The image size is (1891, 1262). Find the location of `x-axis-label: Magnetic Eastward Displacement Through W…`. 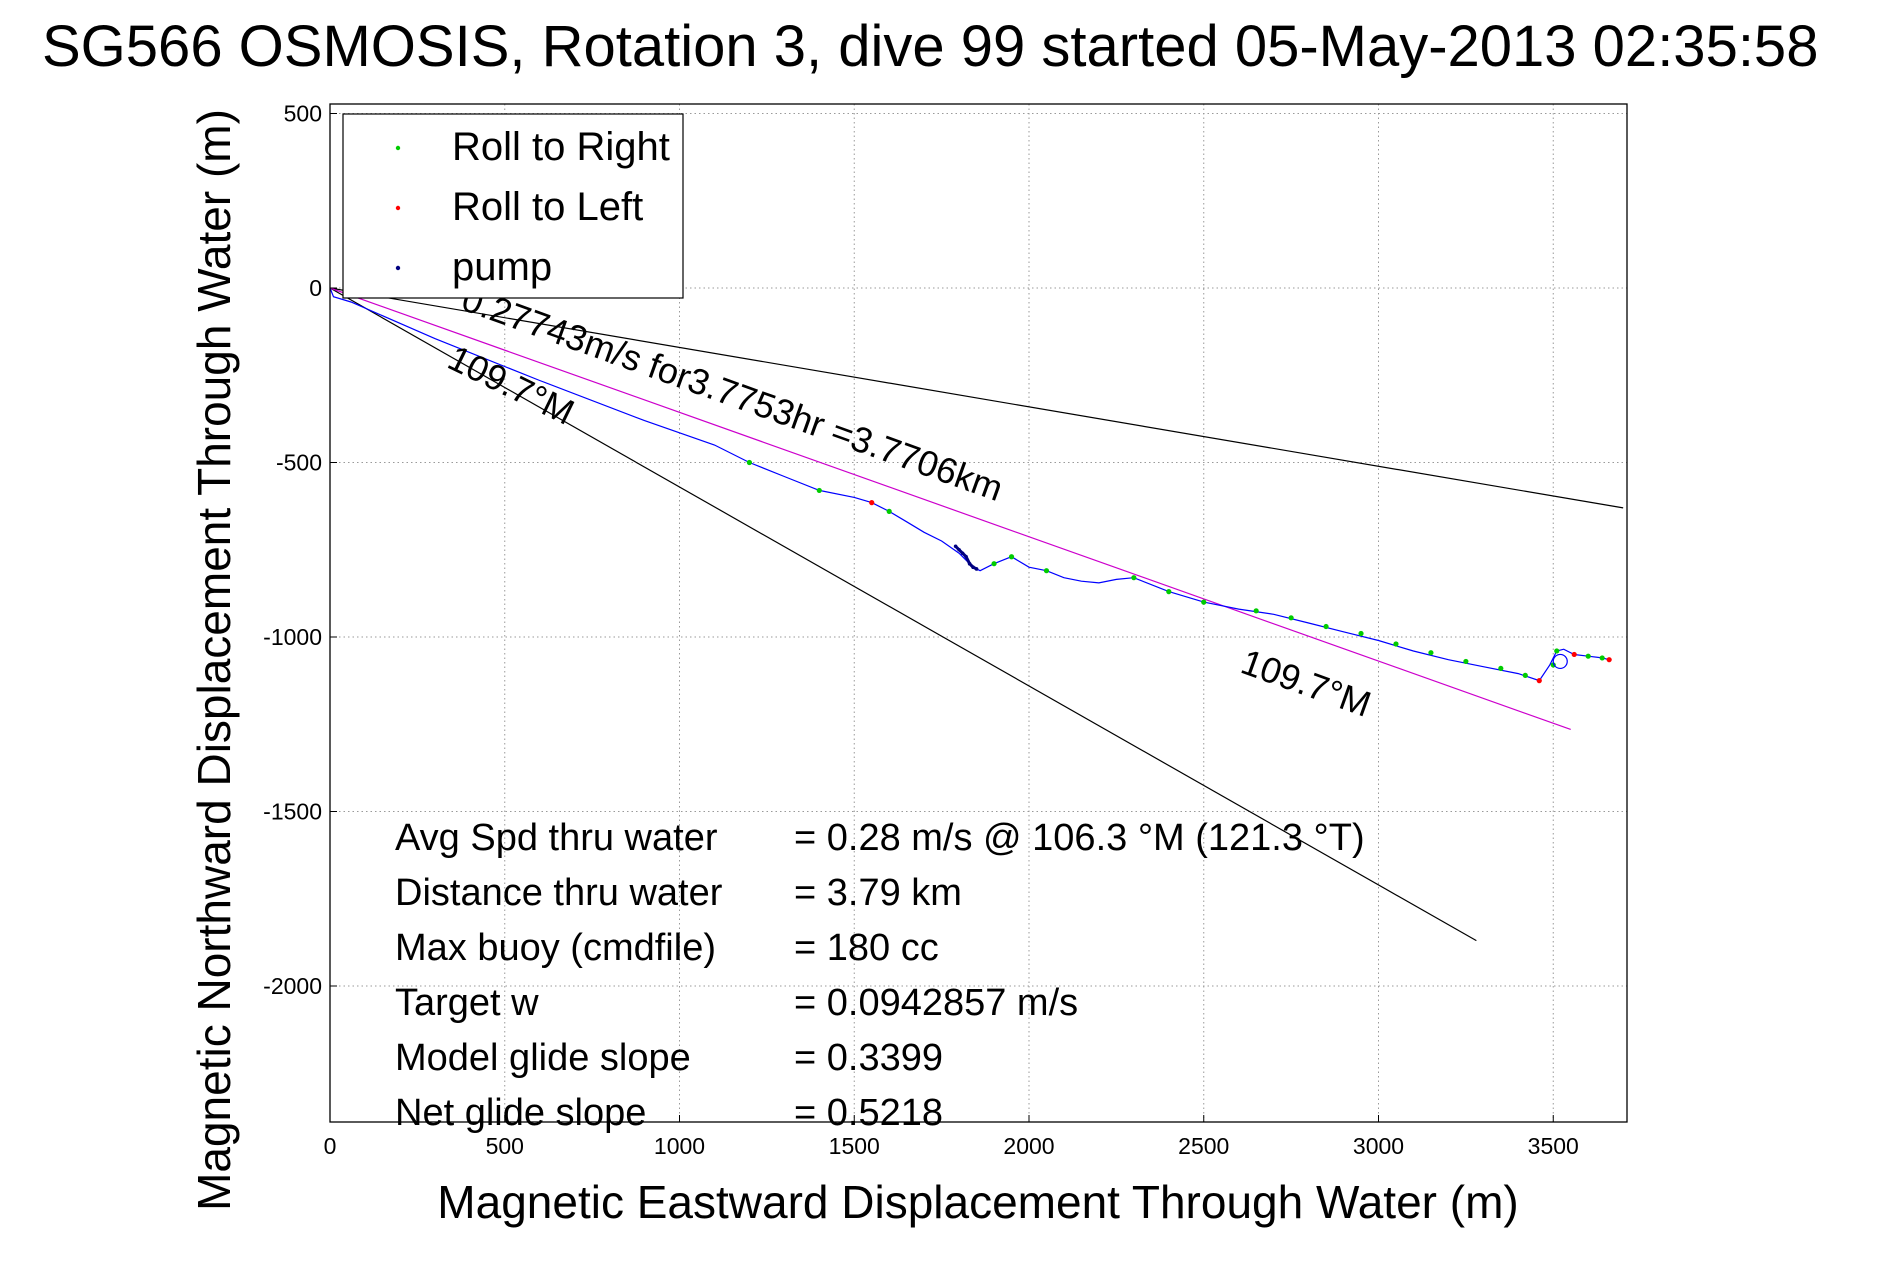

x-axis-label: Magnetic Eastward Displacement Through W… is located at coordinates (977, 1202).